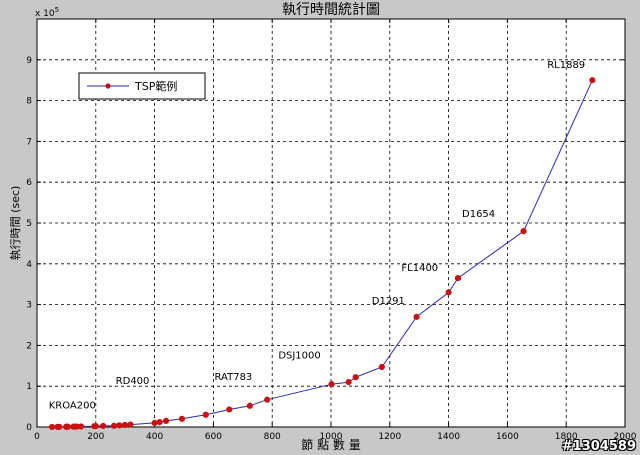  What do you see at coordinates (389, 437) in the screenshot?
I see `x-tick-label: 1200` at bounding box center [389, 437].